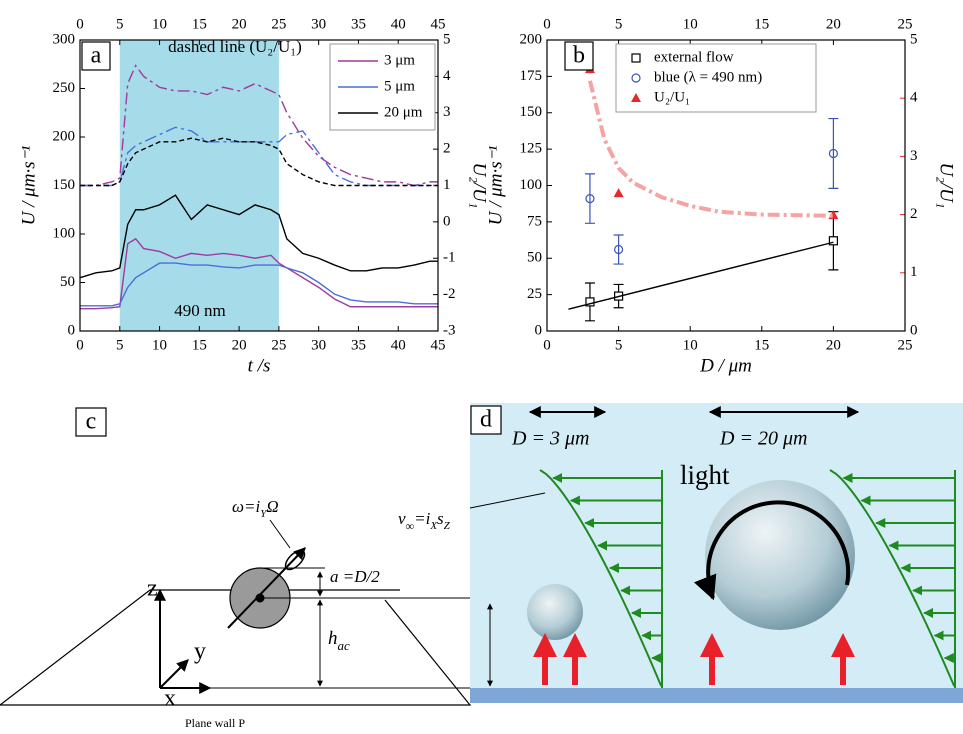  Describe the element at coordinates (531, 149) in the screenshot. I see `y-tick-label: 125` at that location.